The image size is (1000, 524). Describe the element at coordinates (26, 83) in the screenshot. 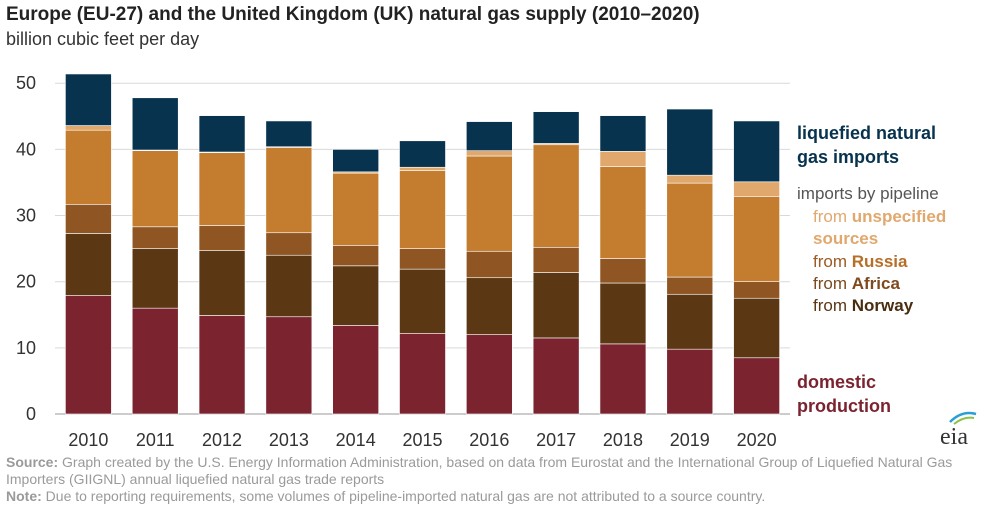

I see `y-tick-label: 50` at that location.